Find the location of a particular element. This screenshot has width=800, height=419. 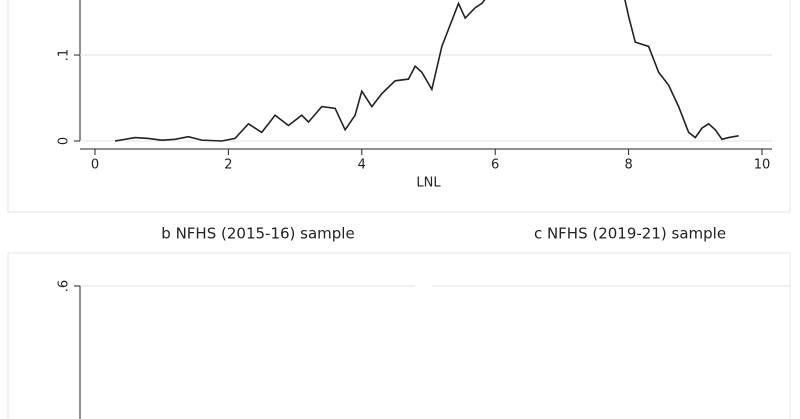

y-tick-label: .1 is located at coordinates (64, 55).